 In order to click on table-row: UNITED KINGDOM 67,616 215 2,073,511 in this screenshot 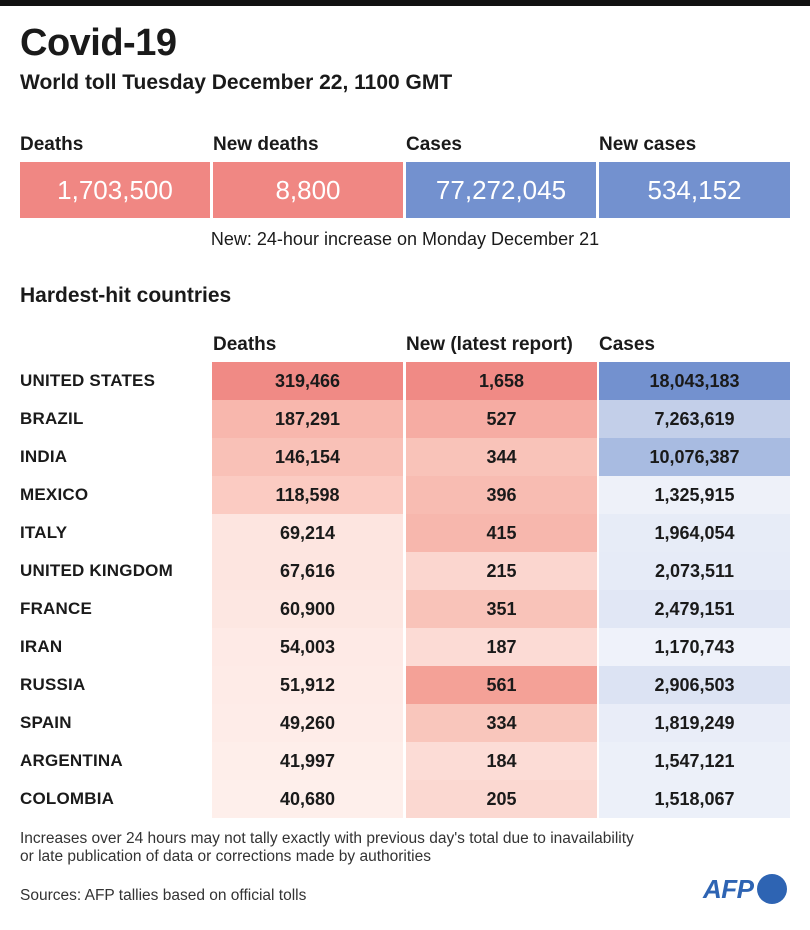, I will do `click(405, 571)`.